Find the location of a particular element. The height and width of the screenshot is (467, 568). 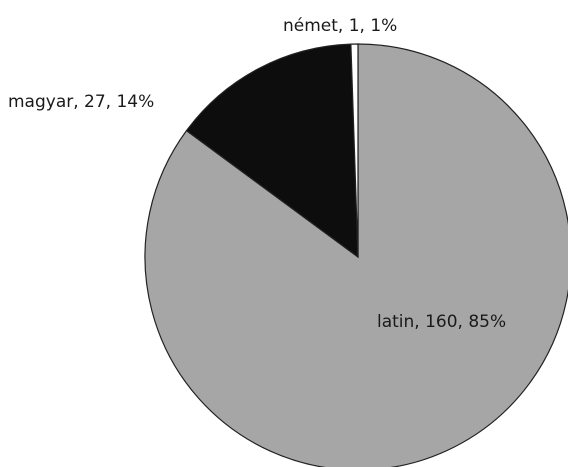

pie-slice-magyar is located at coordinates (272, 151).